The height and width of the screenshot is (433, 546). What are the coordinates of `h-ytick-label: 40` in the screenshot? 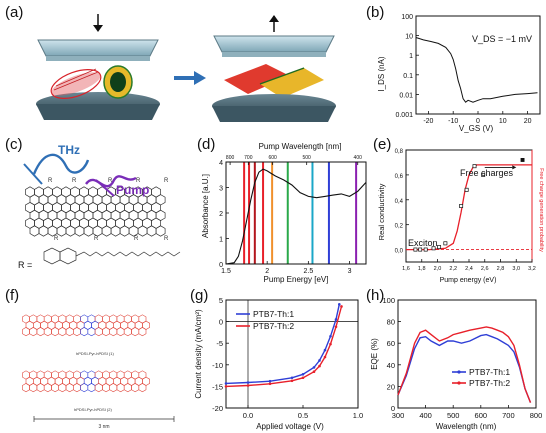 It's located at (391, 365).